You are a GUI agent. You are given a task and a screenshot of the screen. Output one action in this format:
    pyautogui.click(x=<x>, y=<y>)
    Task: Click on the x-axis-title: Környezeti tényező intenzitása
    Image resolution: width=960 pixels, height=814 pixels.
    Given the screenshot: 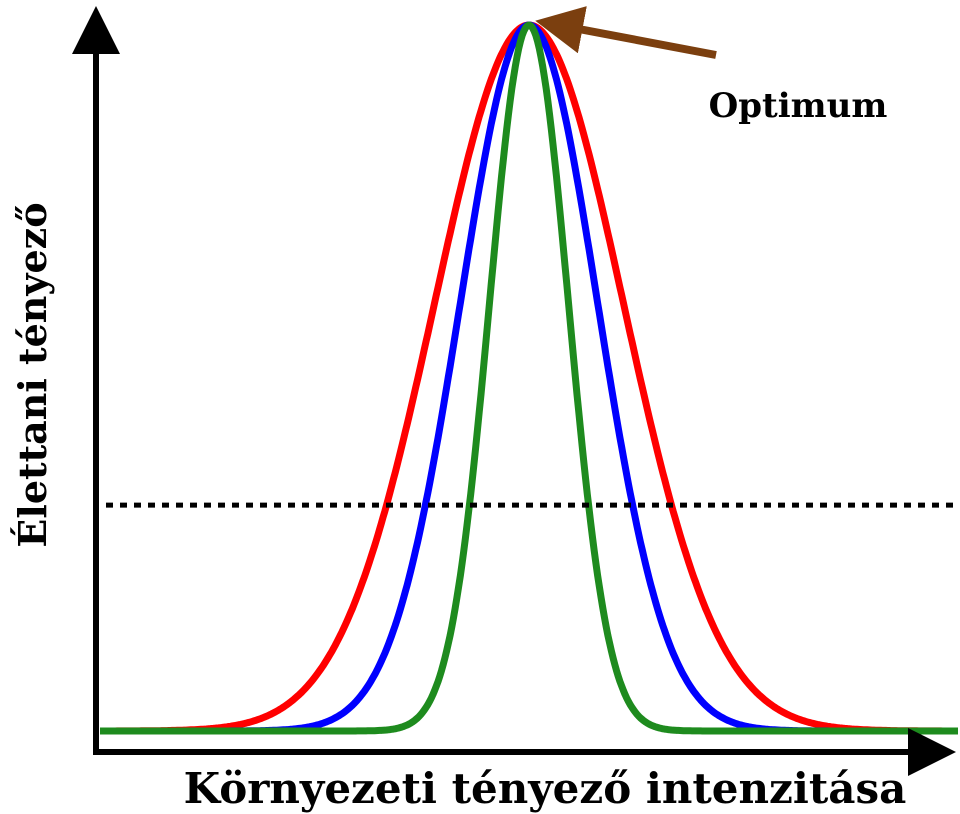 What is the action you would take?
    pyautogui.click(x=545, y=788)
    